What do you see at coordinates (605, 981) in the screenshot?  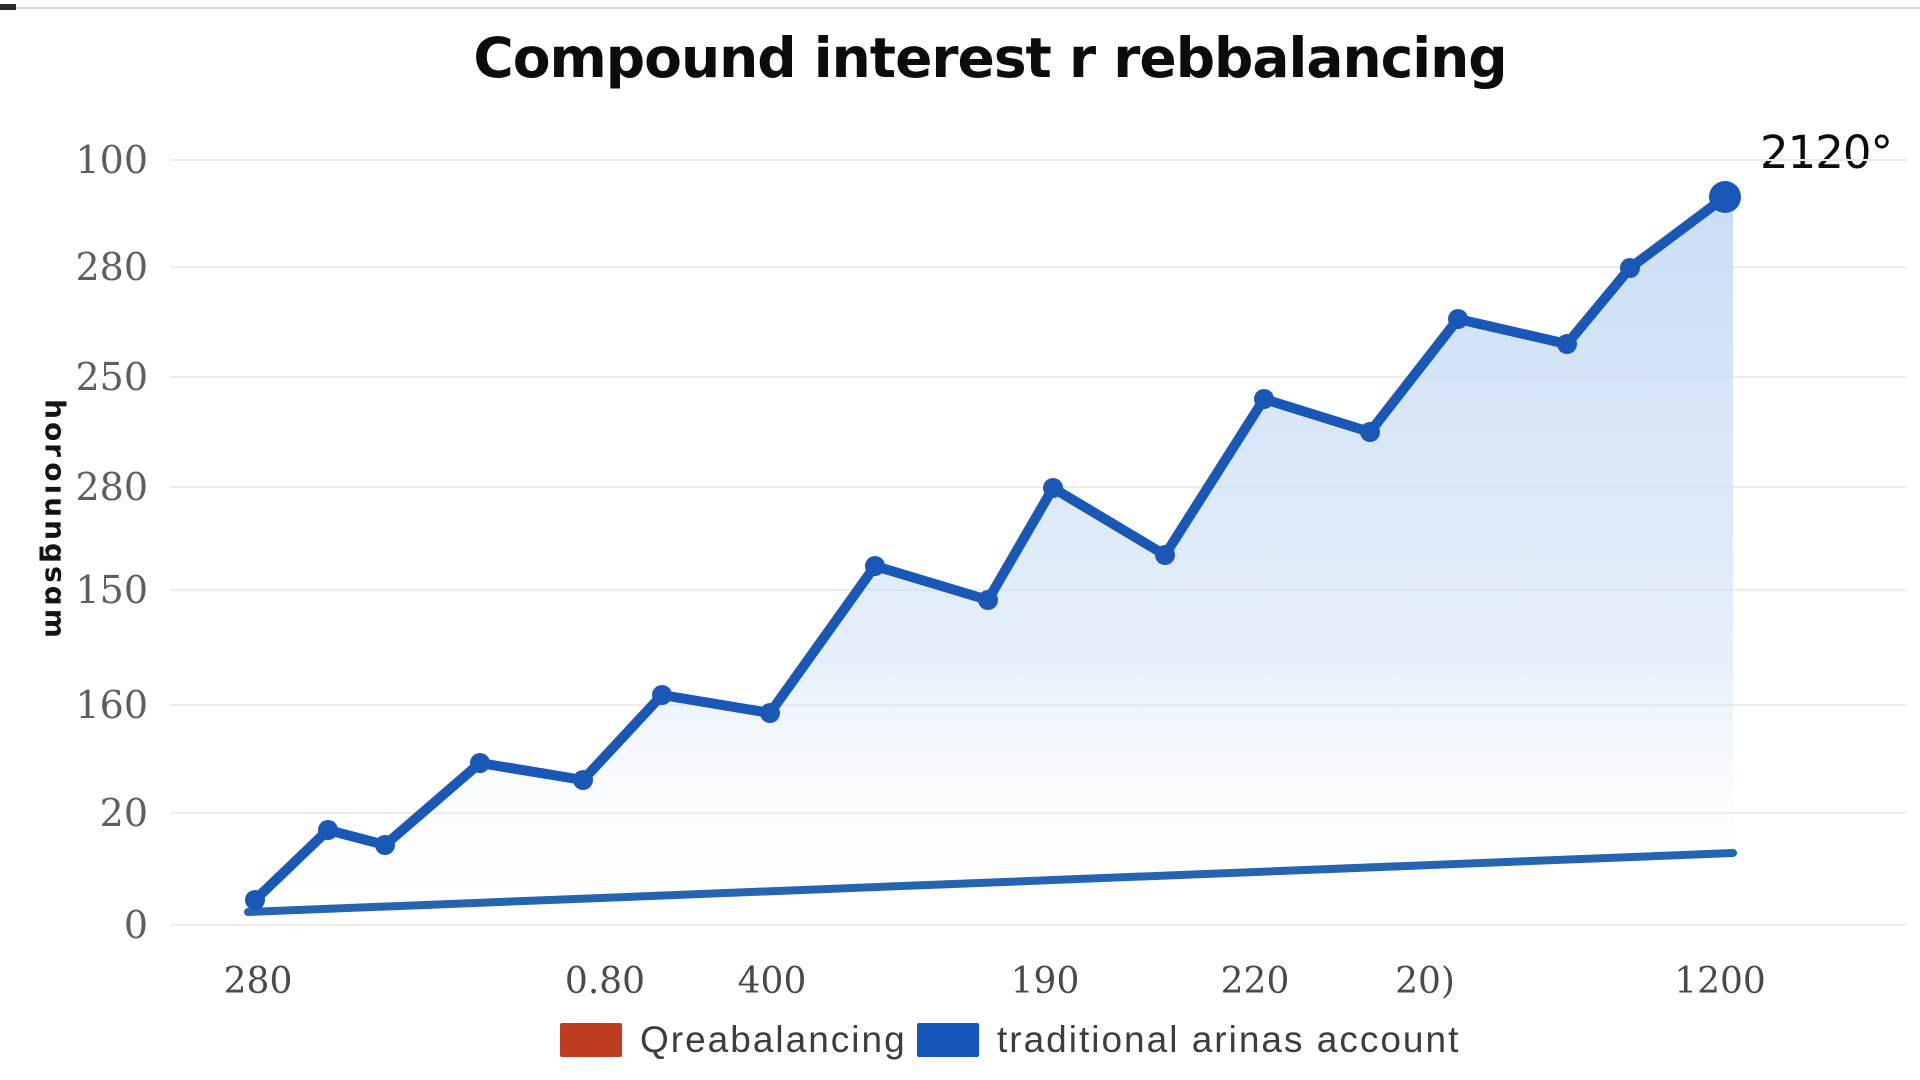 I see `x-tick-label: 0.80` at bounding box center [605, 981].